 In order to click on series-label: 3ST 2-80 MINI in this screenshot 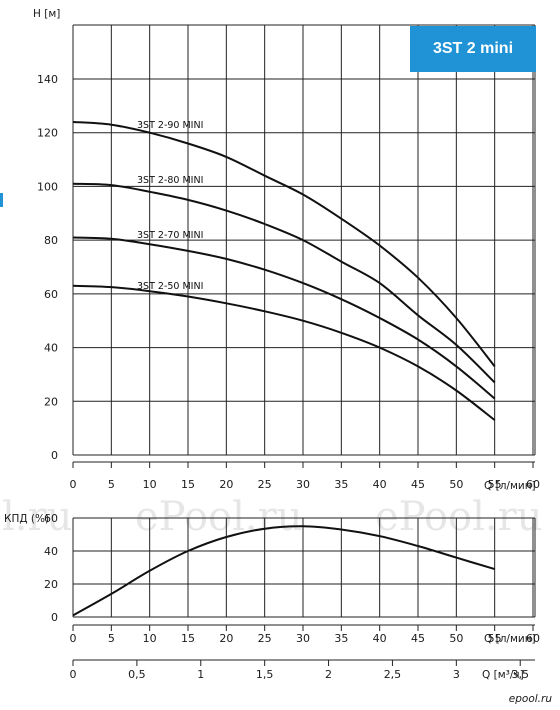, I will do `click(170, 180)`.